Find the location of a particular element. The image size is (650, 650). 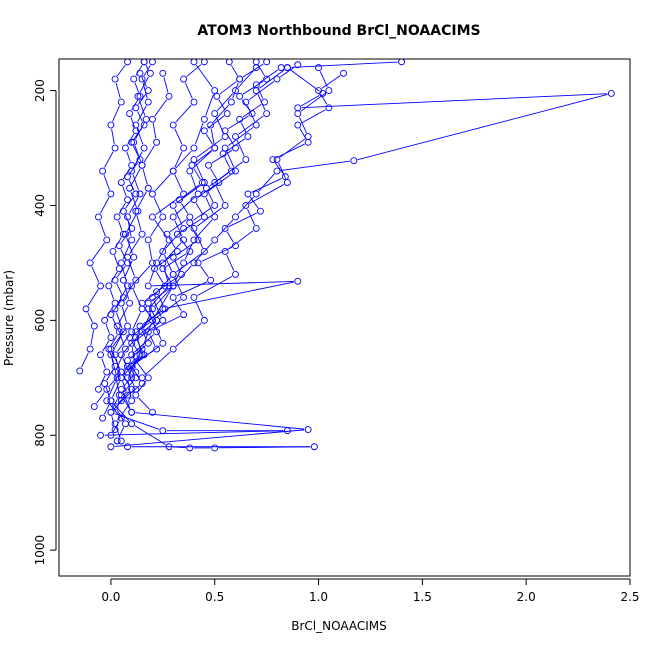

x-tick-label: 1.0 is located at coordinates (318, 597).